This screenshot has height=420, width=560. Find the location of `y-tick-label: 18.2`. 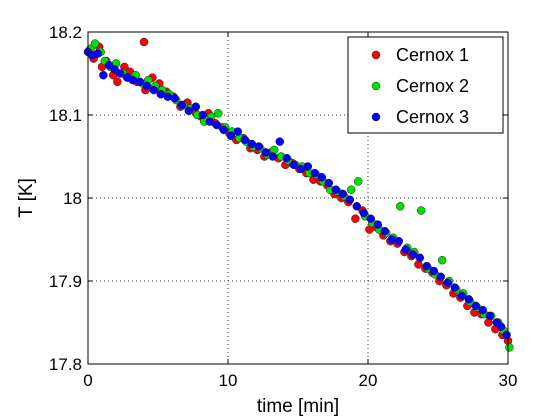

y-tick-label: 18.2 is located at coordinates (65, 32).